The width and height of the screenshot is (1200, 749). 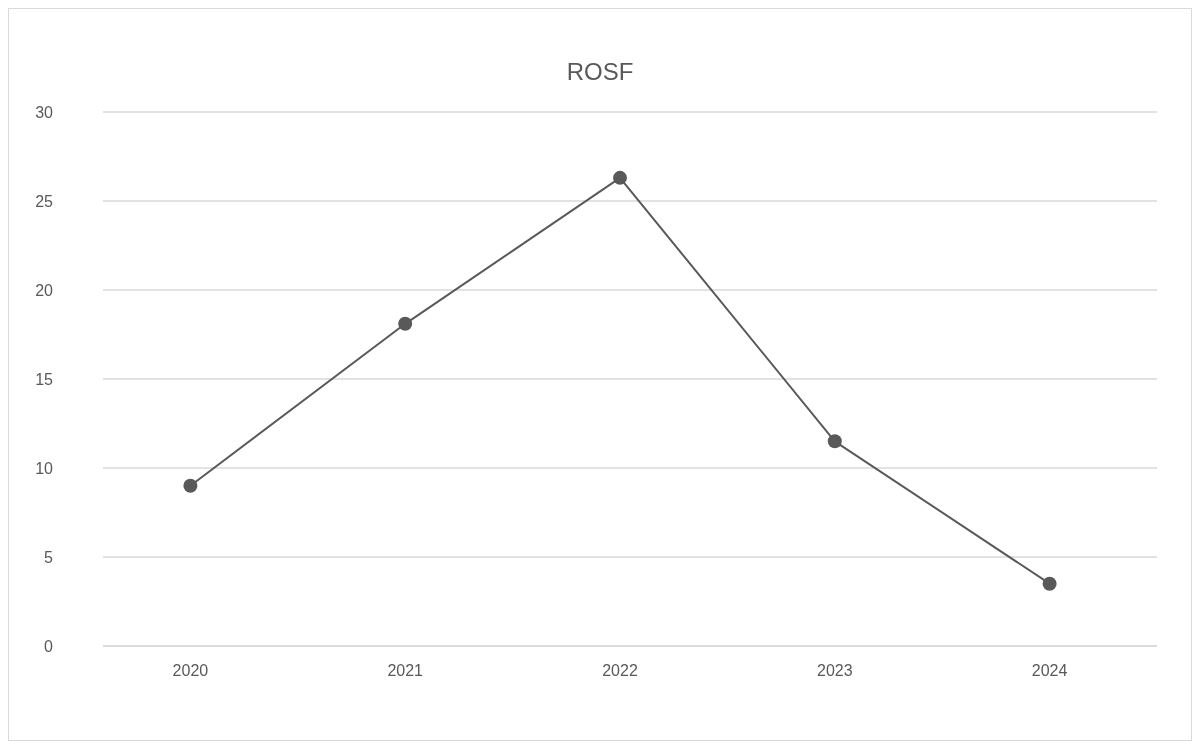 What do you see at coordinates (44, 112) in the screenshot?
I see `y-tick-label: 30` at bounding box center [44, 112].